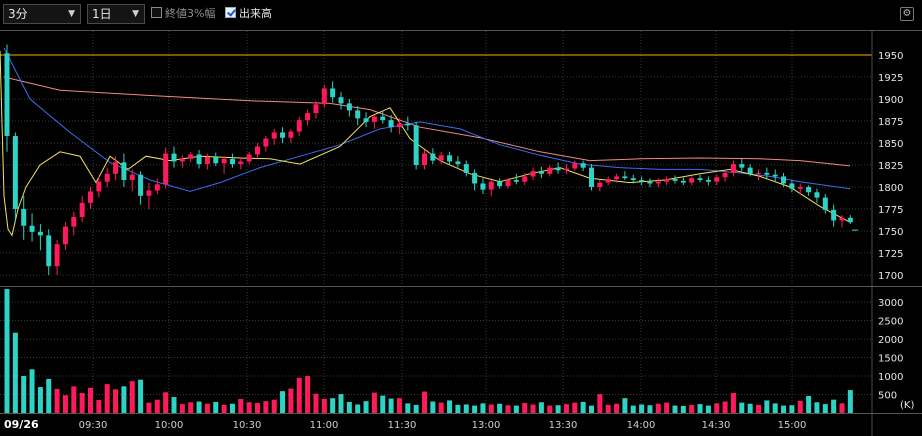  I want to click on gear-icon: ⚙, so click(907, 14).